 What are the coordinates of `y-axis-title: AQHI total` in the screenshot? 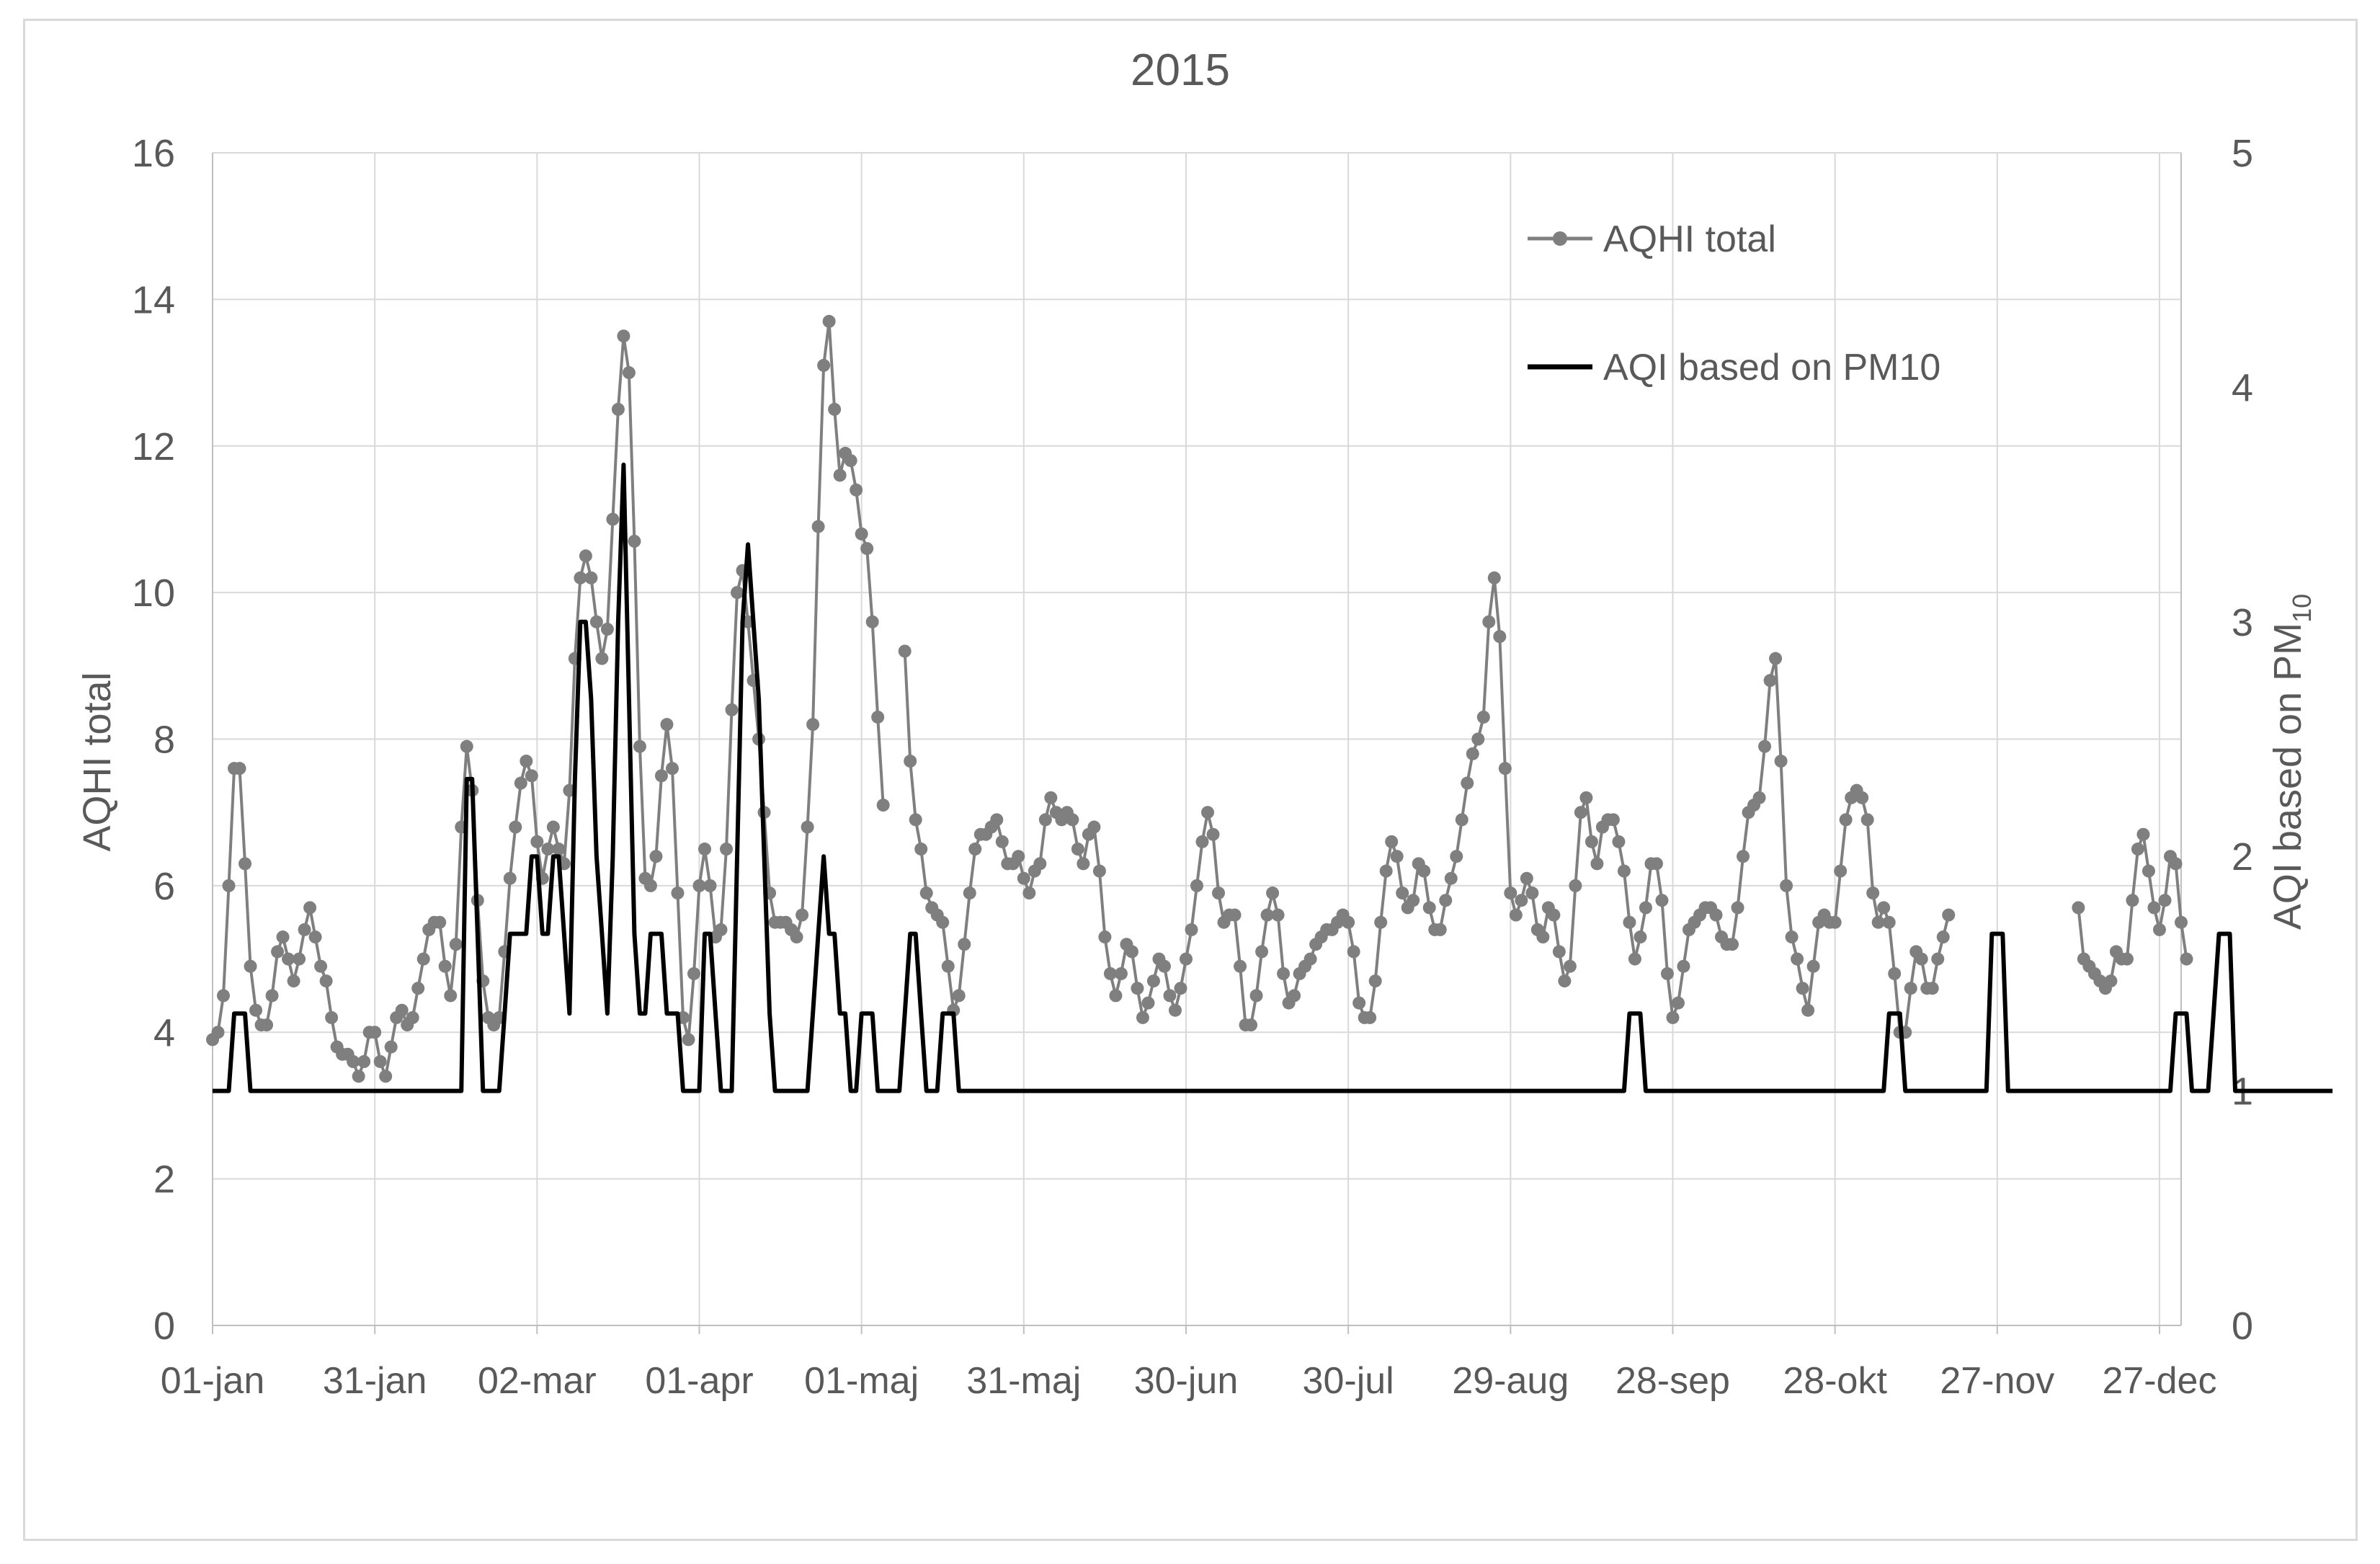 It's located at (97, 762).